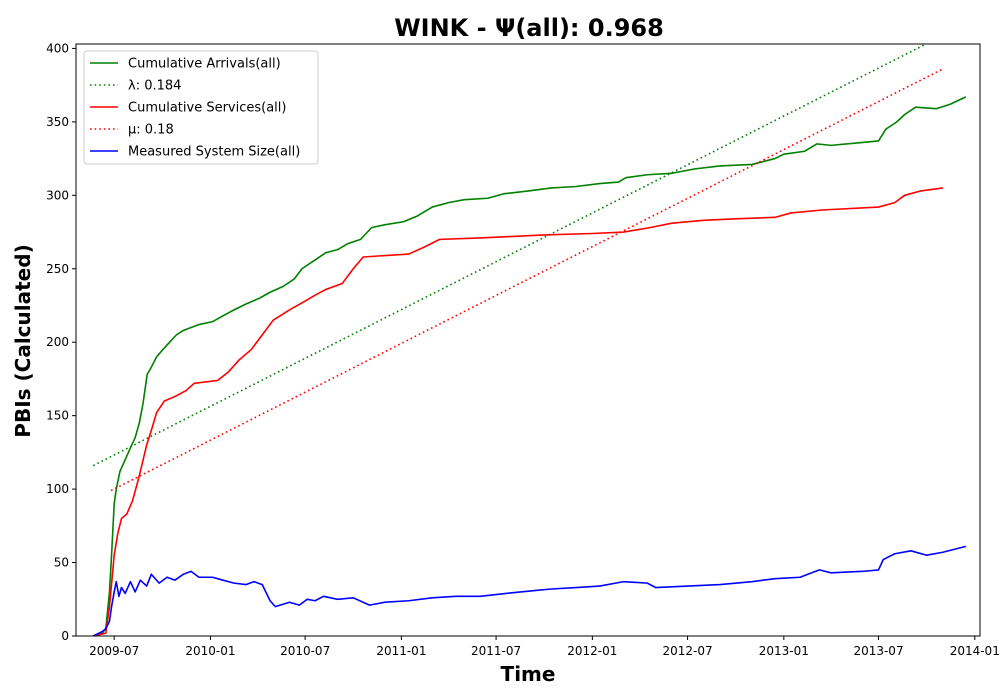 The height and width of the screenshot is (700, 1000). Describe the element at coordinates (57, 122) in the screenshot. I see `y-tick-label-350: 350` at that location.